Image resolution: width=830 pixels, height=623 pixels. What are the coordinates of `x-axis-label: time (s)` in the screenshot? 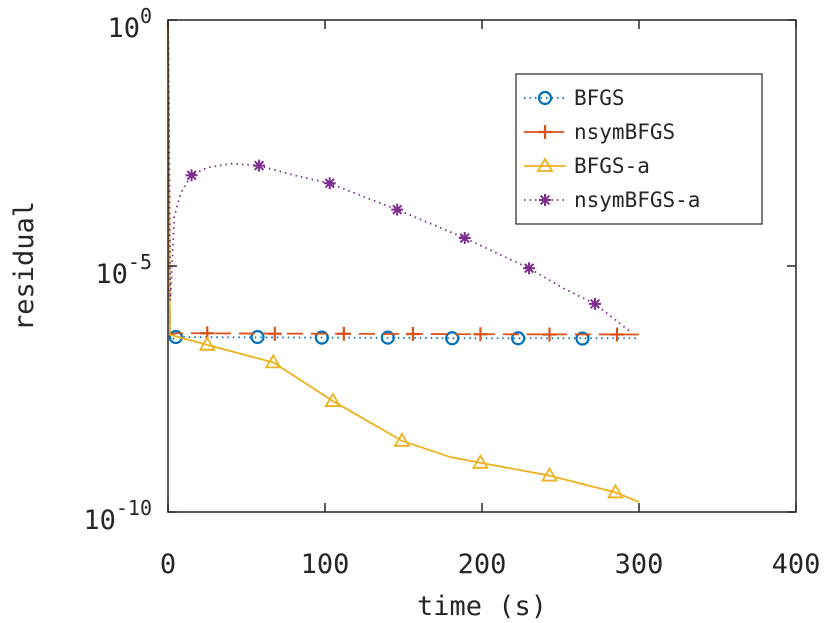 It's located at (482, 606).